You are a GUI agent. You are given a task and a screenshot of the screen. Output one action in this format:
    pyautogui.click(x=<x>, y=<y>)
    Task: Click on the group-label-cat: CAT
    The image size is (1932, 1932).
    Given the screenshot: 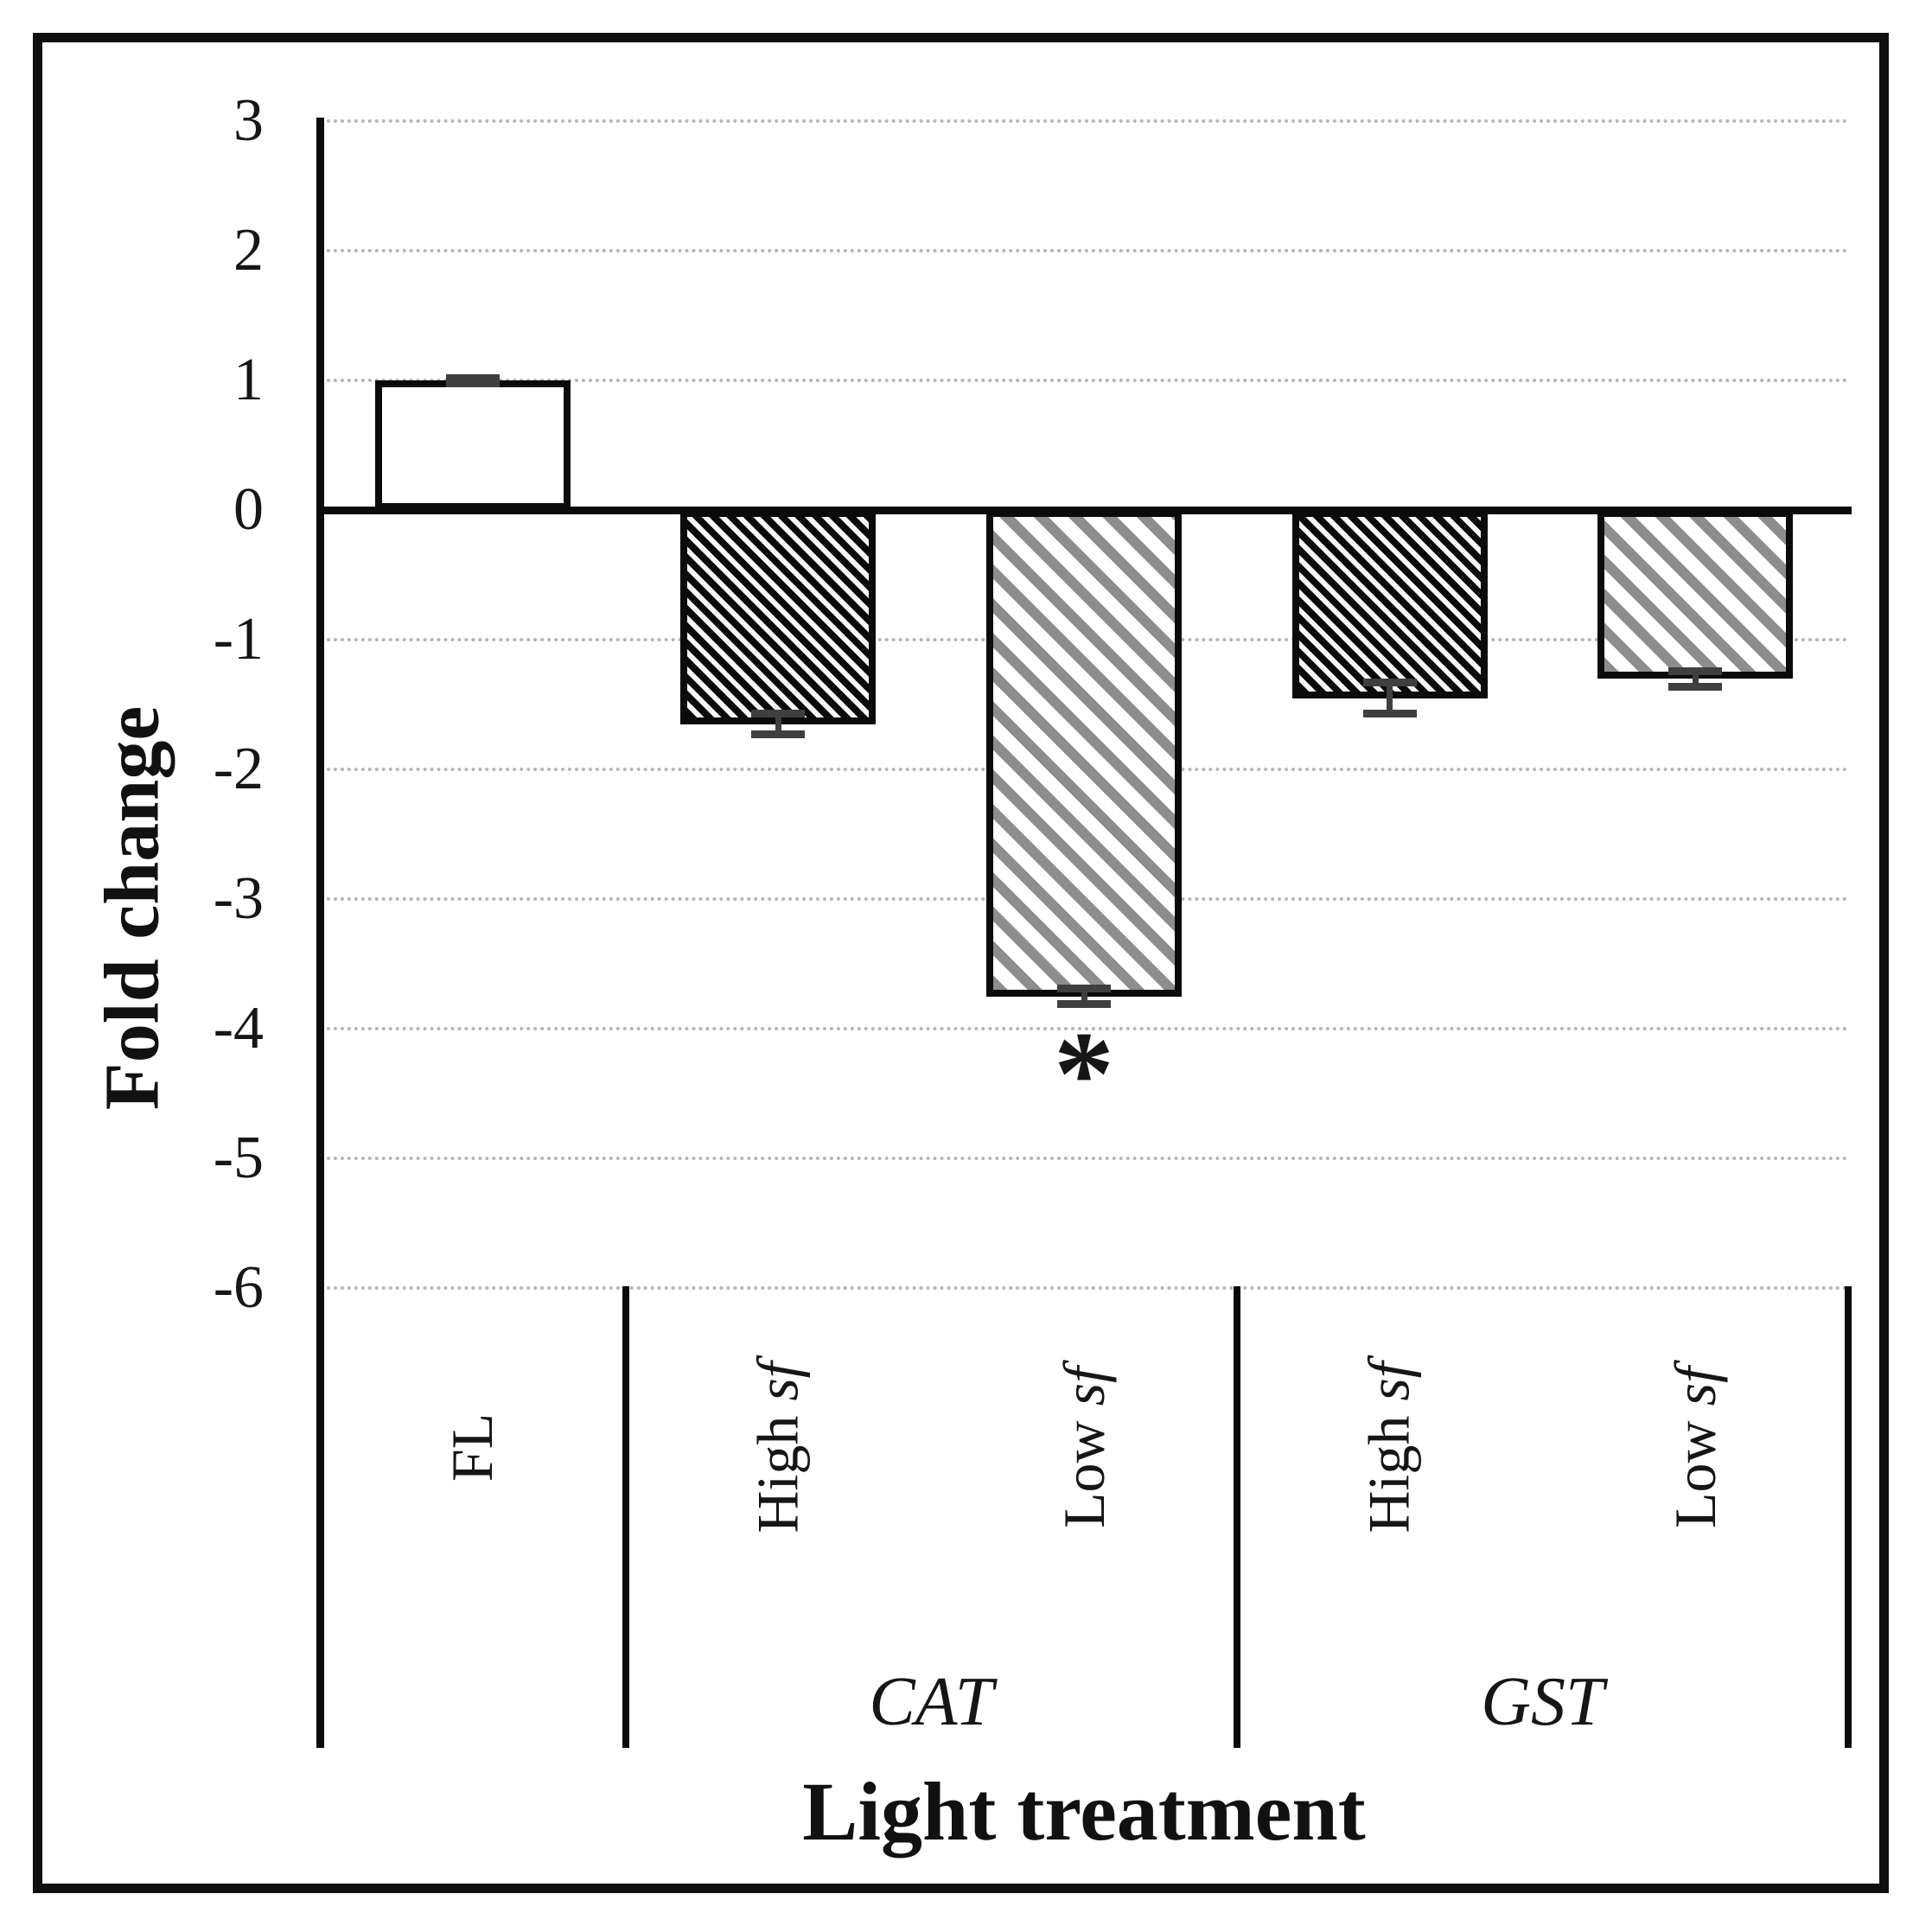 What is the action you would take?
    pyautogui.click(x=931, y=1702)
    